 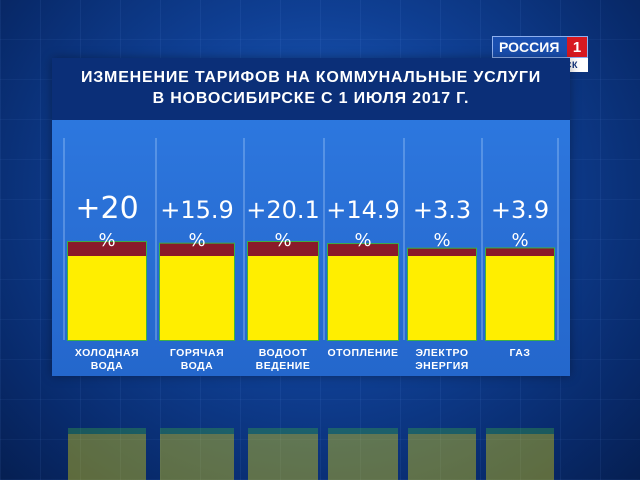 What do you see at coordinates (107, 353) in the screenshot?
I see `category-label: ХОЛОДНАЯ` at bounding box center [107, 353].